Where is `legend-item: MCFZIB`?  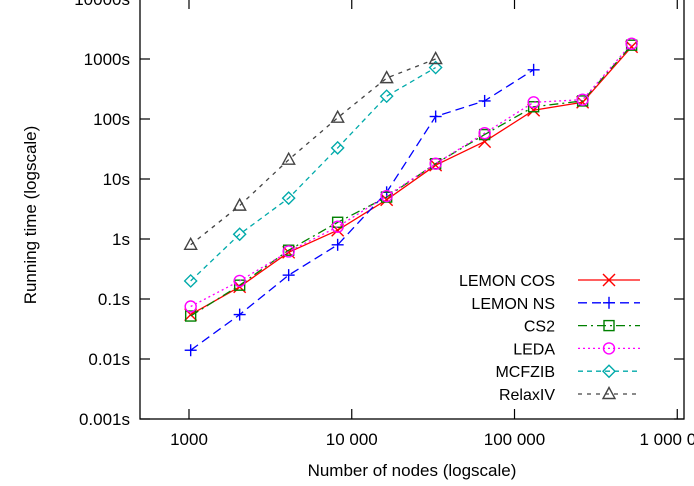 legend-item: MCFZIB is located at coordinates (567, 372).